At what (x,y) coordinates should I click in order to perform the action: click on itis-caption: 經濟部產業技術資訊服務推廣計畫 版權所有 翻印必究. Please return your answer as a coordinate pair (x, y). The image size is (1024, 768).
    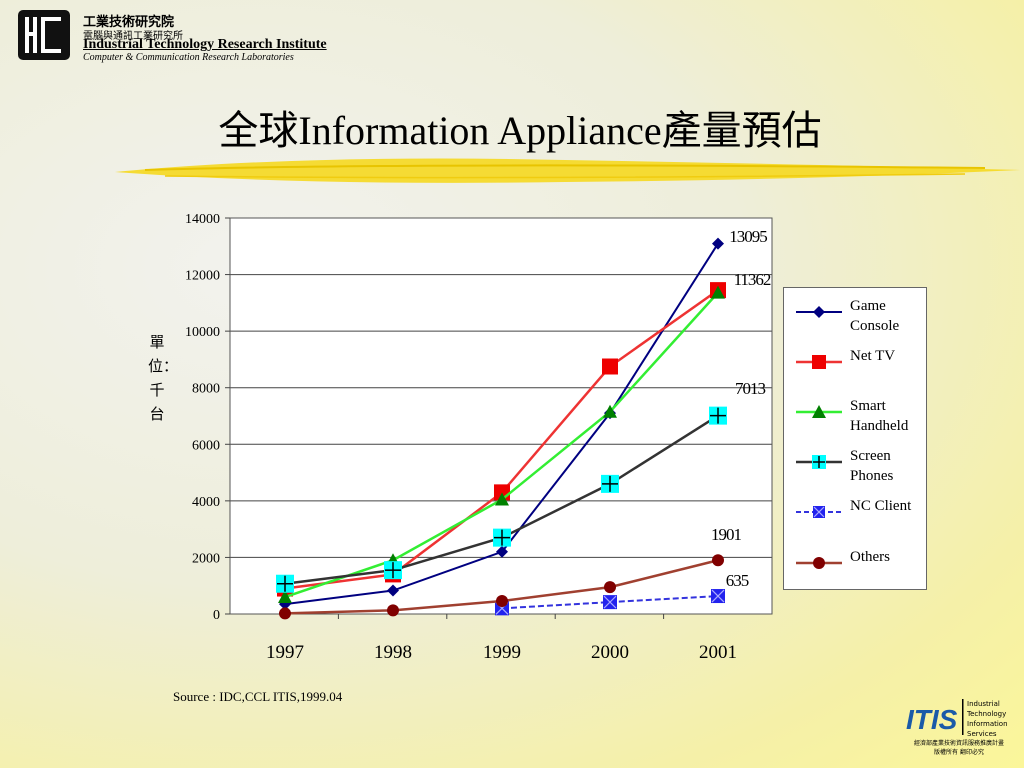
    Looking at the image, I should click on (959, 748).